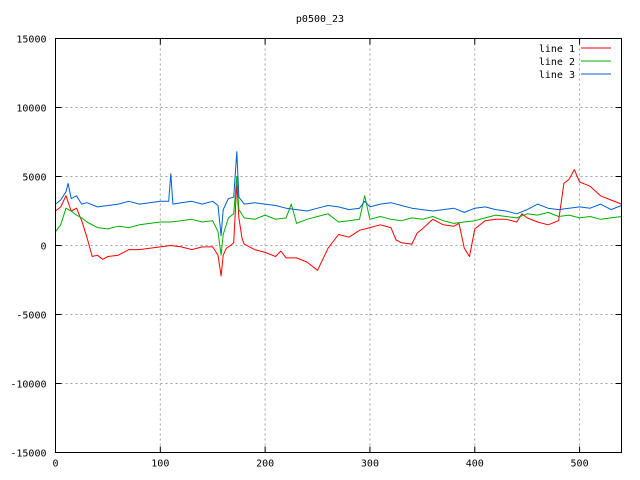 This screenshot has width=640, height=480. What do you see at coordinates (28, 454) in the screenshot?
I see `y-tick-label: -15000` at bounding box center [28, 454].